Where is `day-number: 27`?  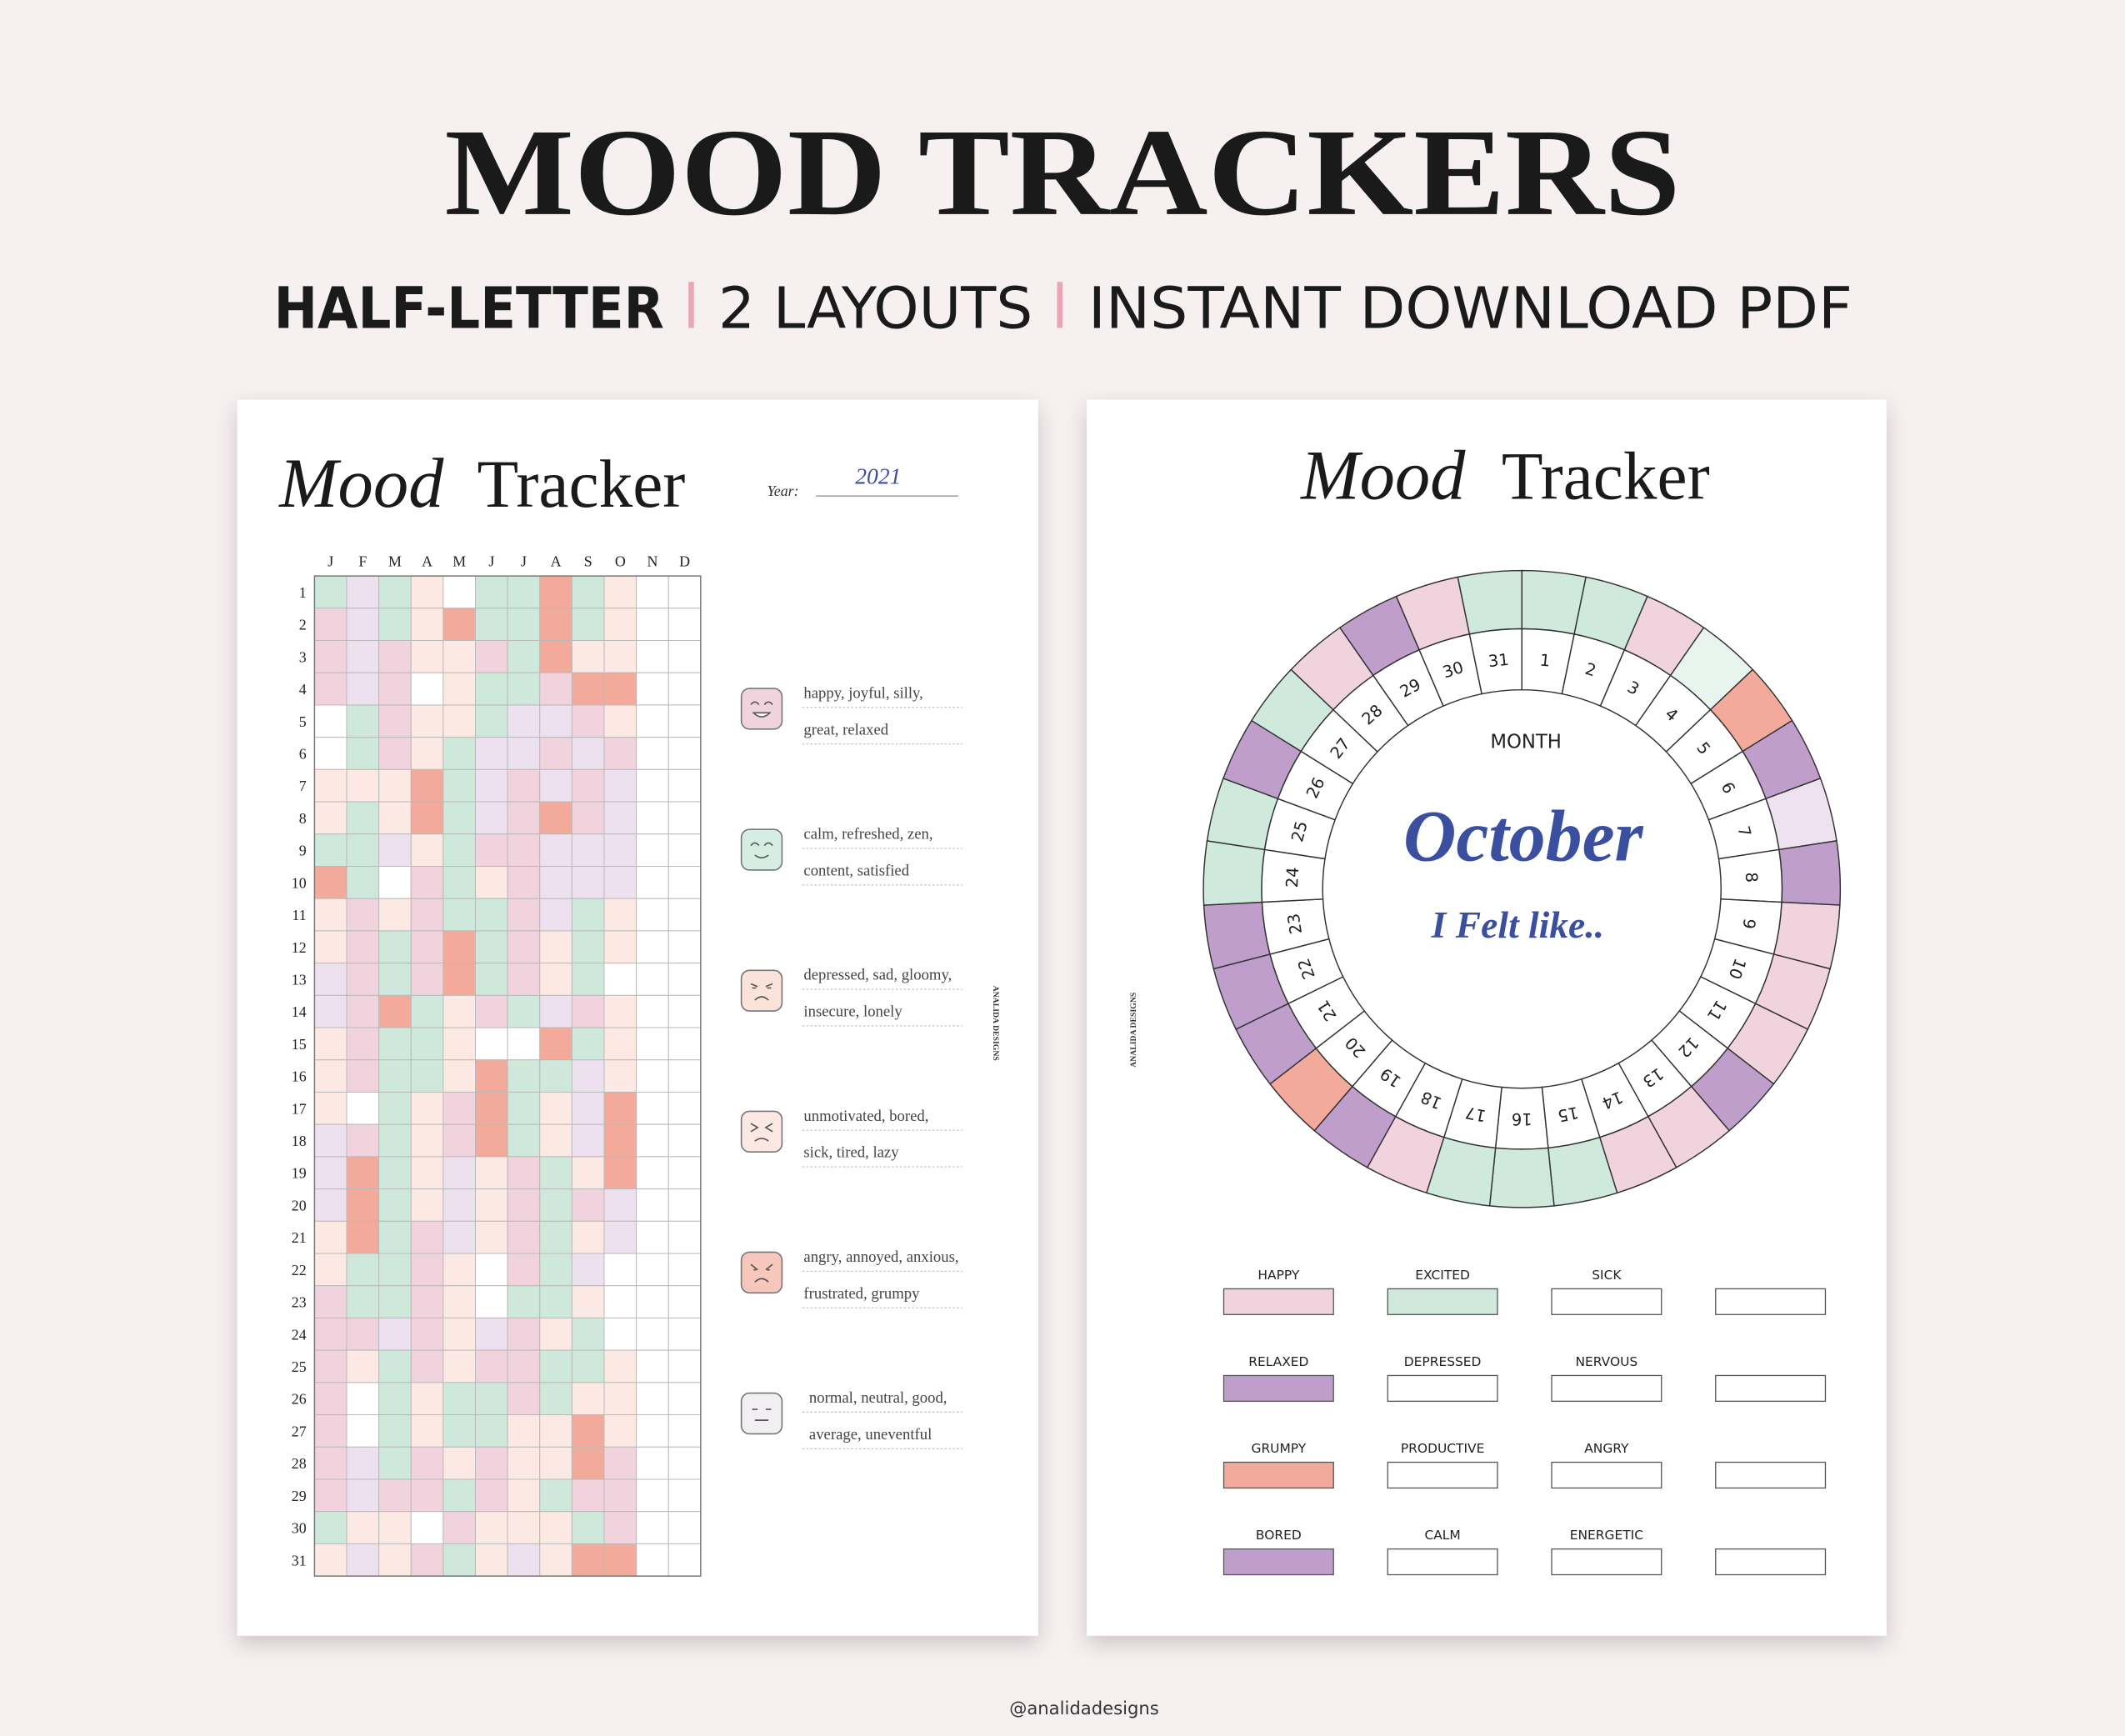
day-number: 27 is located at coordinates (299, 1431).